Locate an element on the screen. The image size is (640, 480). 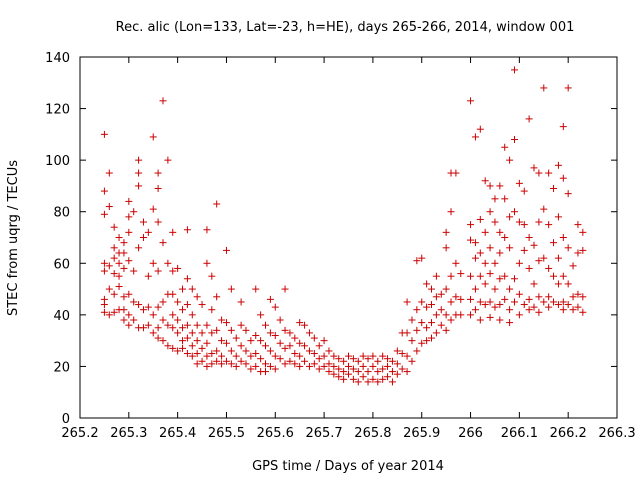
x-tick-label: 266.1 is located at coordinates (519, 433).